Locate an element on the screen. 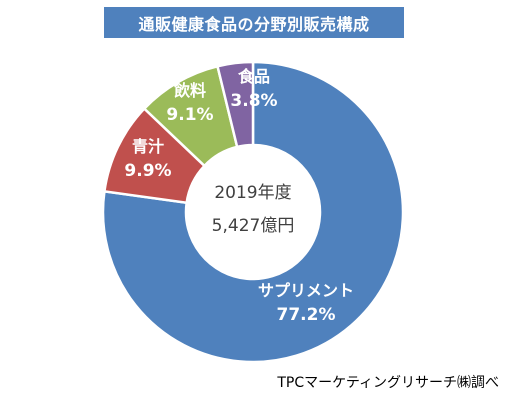 The width and height of the screenshot is (506, 400). slice-name-1: 青汁 is located at coordinates (148, 146).